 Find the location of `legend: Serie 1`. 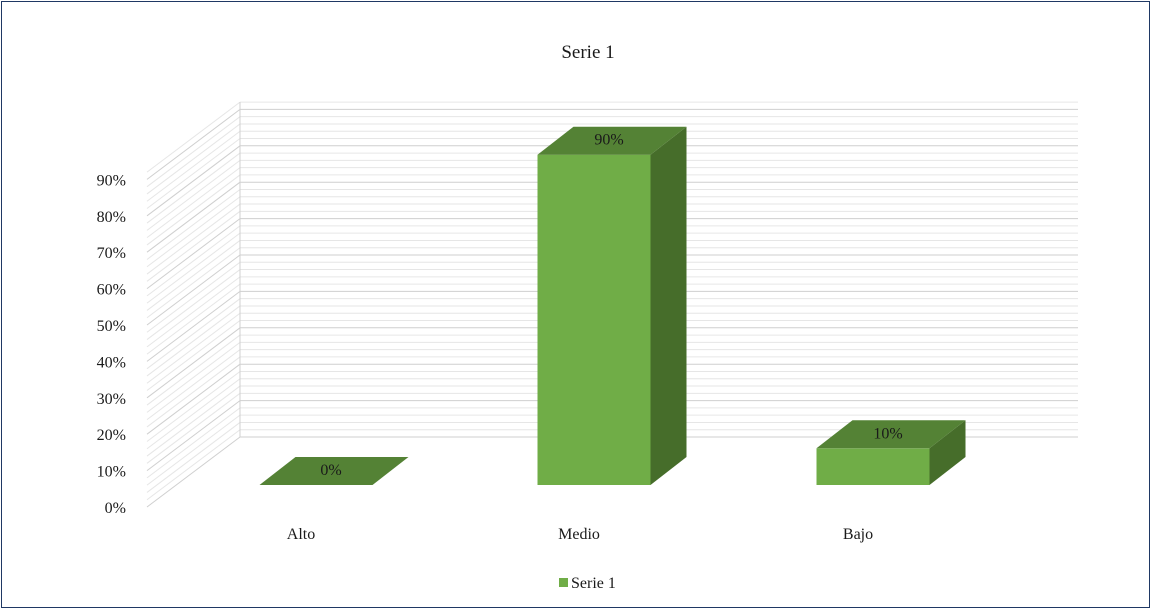

legend: Serie 1 is located at coordinates (587, 583).